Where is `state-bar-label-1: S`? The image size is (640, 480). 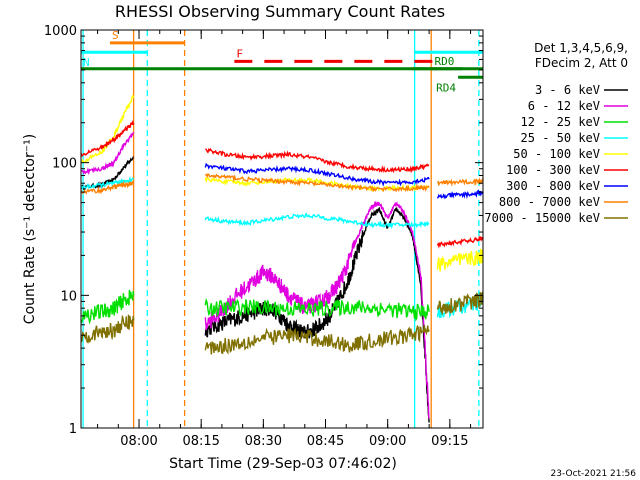
state-bar-label-1: S is located at coordinates (115, 35).